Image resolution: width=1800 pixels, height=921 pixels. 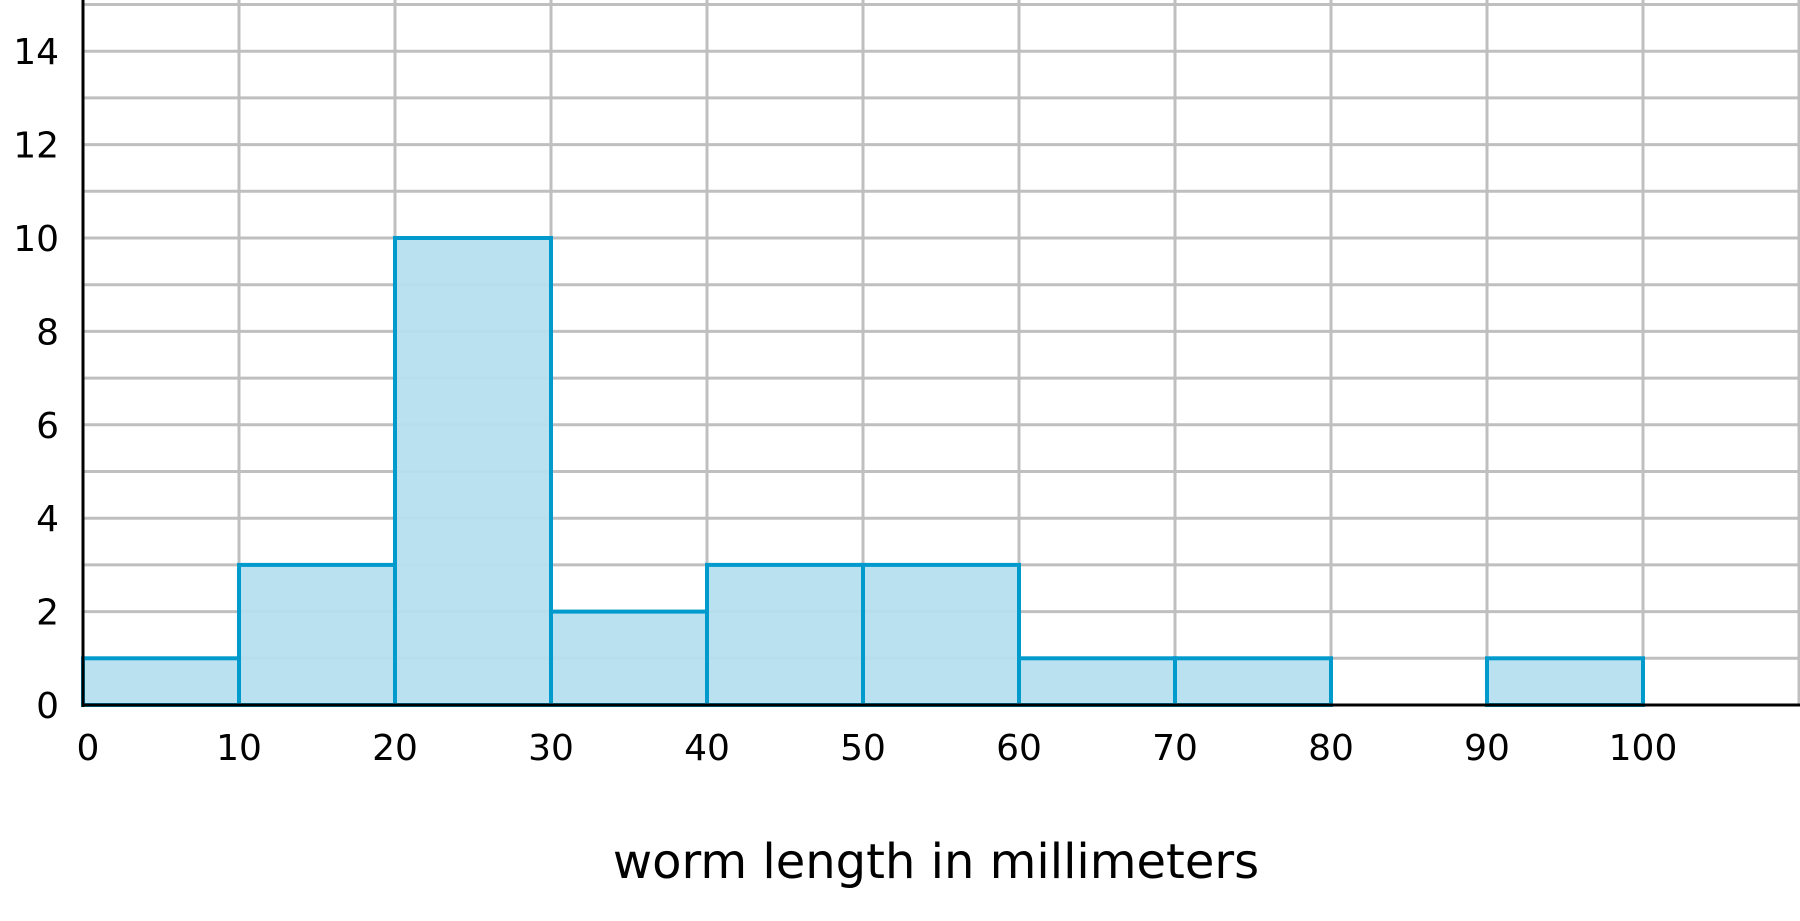 I want to click on x-tick-label: 90, so click(x=1487, y=748).